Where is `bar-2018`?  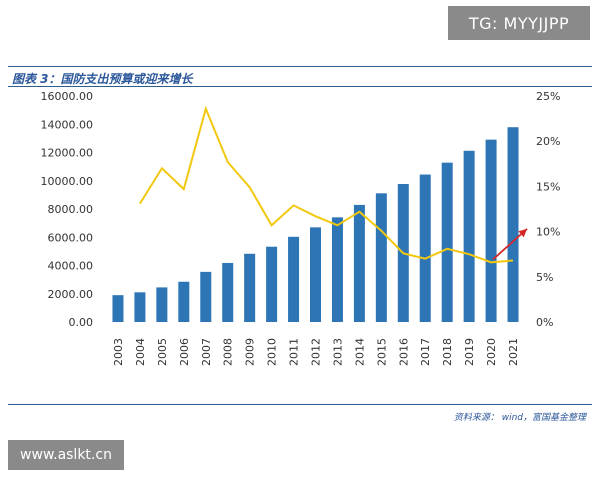
bar-2018 is located at coordinates (447, 242).